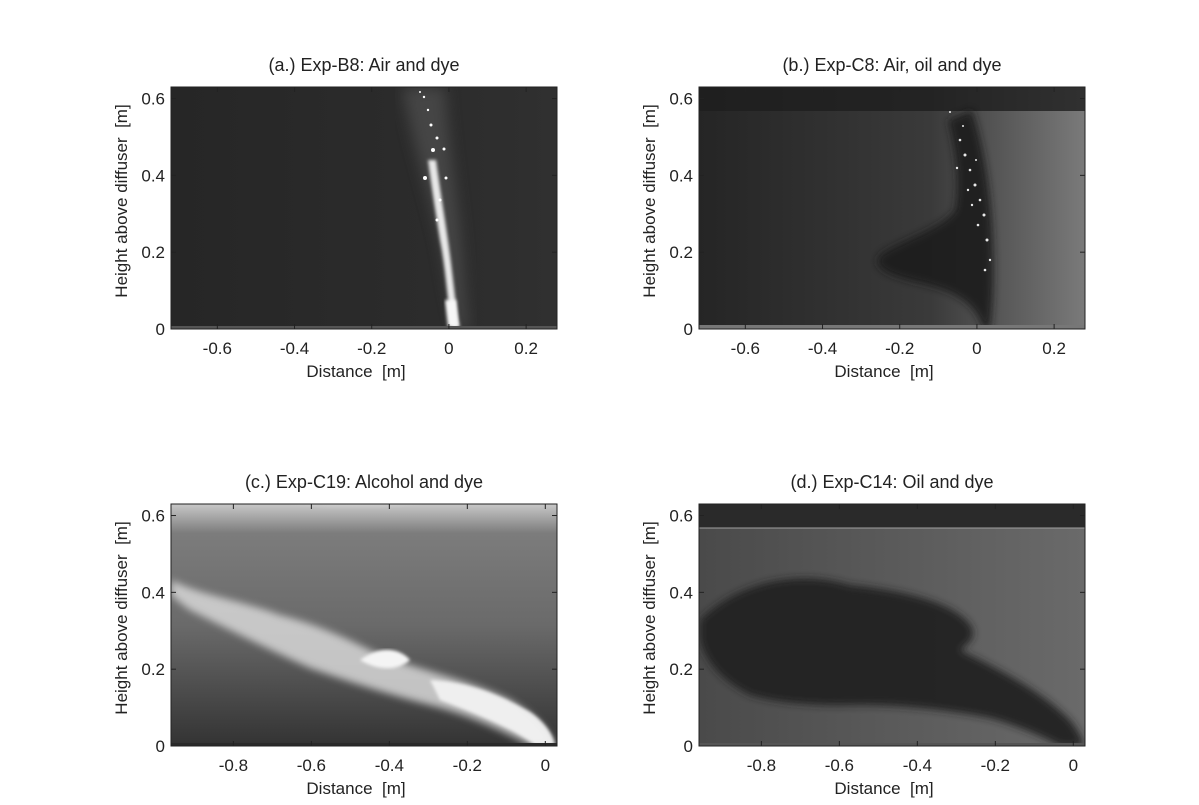 The image size is (1199, 805). What do you see at coordinates (545, 765) in the screenshot?
I see `panel-c-xtick-label: 0` at bounding box center [545, 765].